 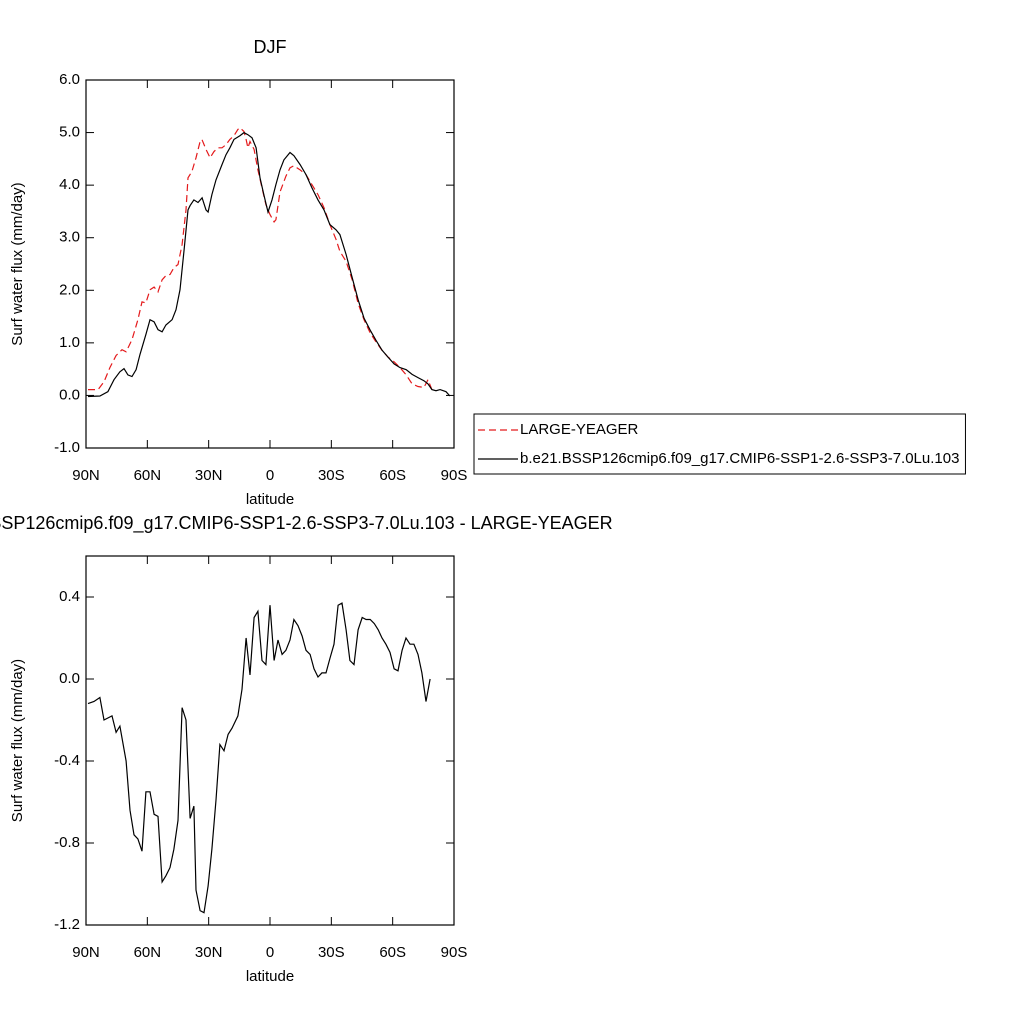 I want to click on y-tick-label: 4.0, so click(x=69, y=184).